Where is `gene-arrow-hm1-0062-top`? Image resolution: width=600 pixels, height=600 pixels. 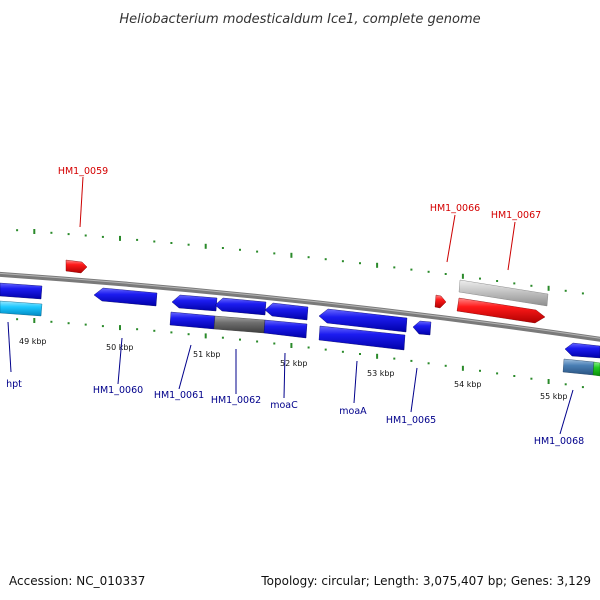
gene-arrow-hm1-0062-top is located at coordinates (240, 306).